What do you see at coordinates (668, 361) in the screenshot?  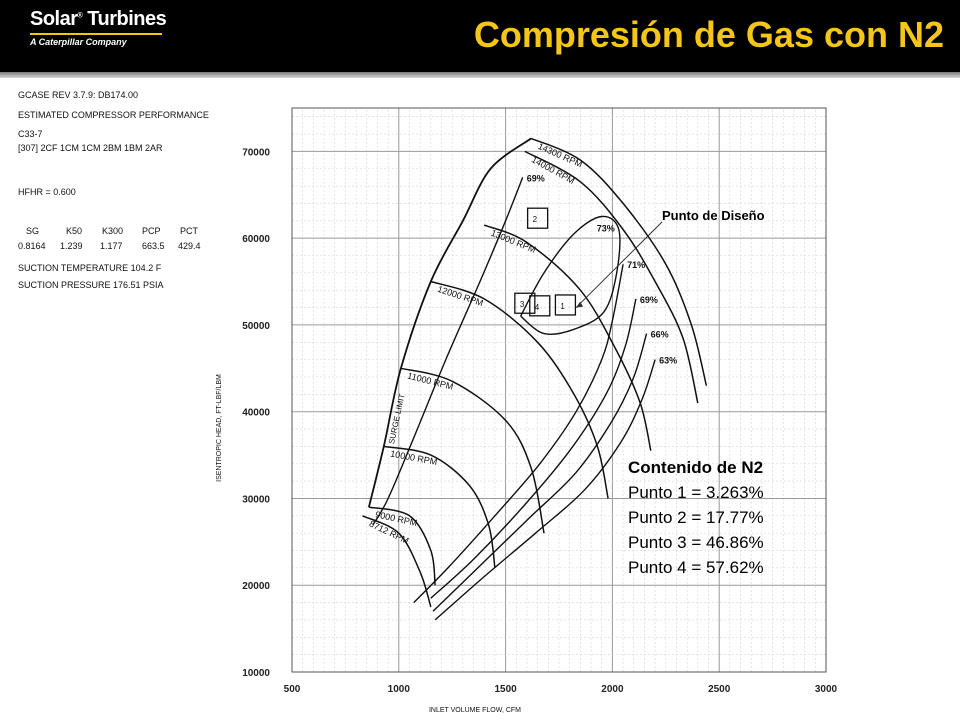 I see `efficiency-label: 63%` at bounding box center [668, 361].